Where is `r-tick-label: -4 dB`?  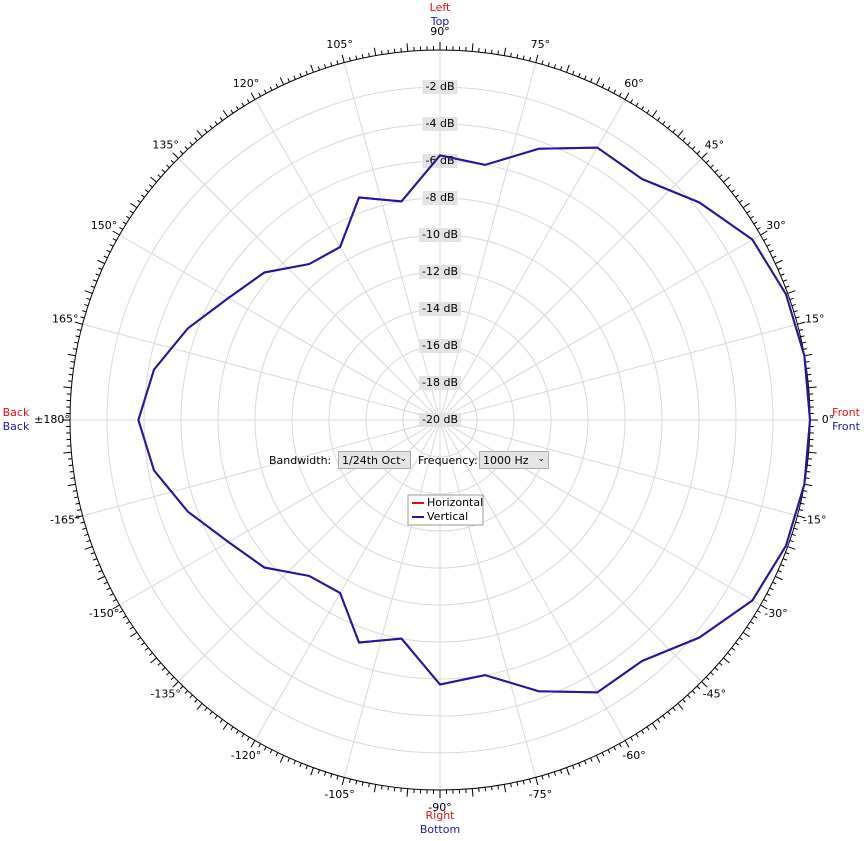 r-tick-label: -4 dB is located at coordinates (440, 123).